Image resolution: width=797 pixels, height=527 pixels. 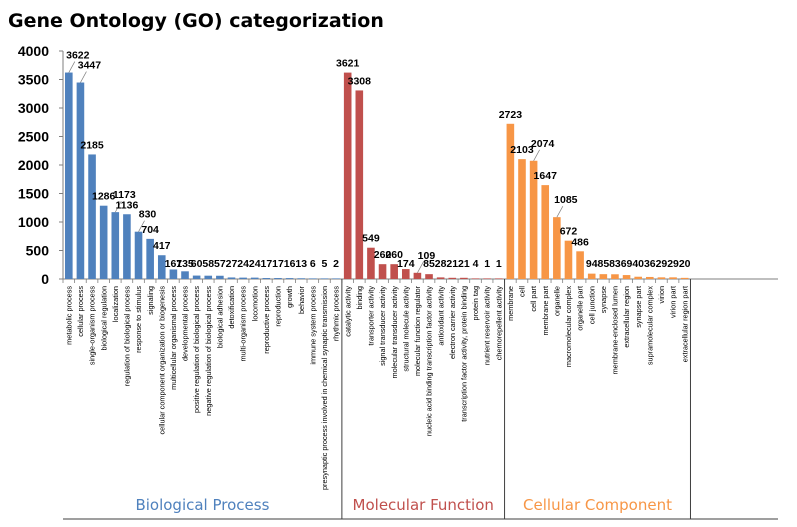 What do you see at coordinates (556, 301) in the screenshot?
I see `category-label: organelle` at bounding box center [556, 301].